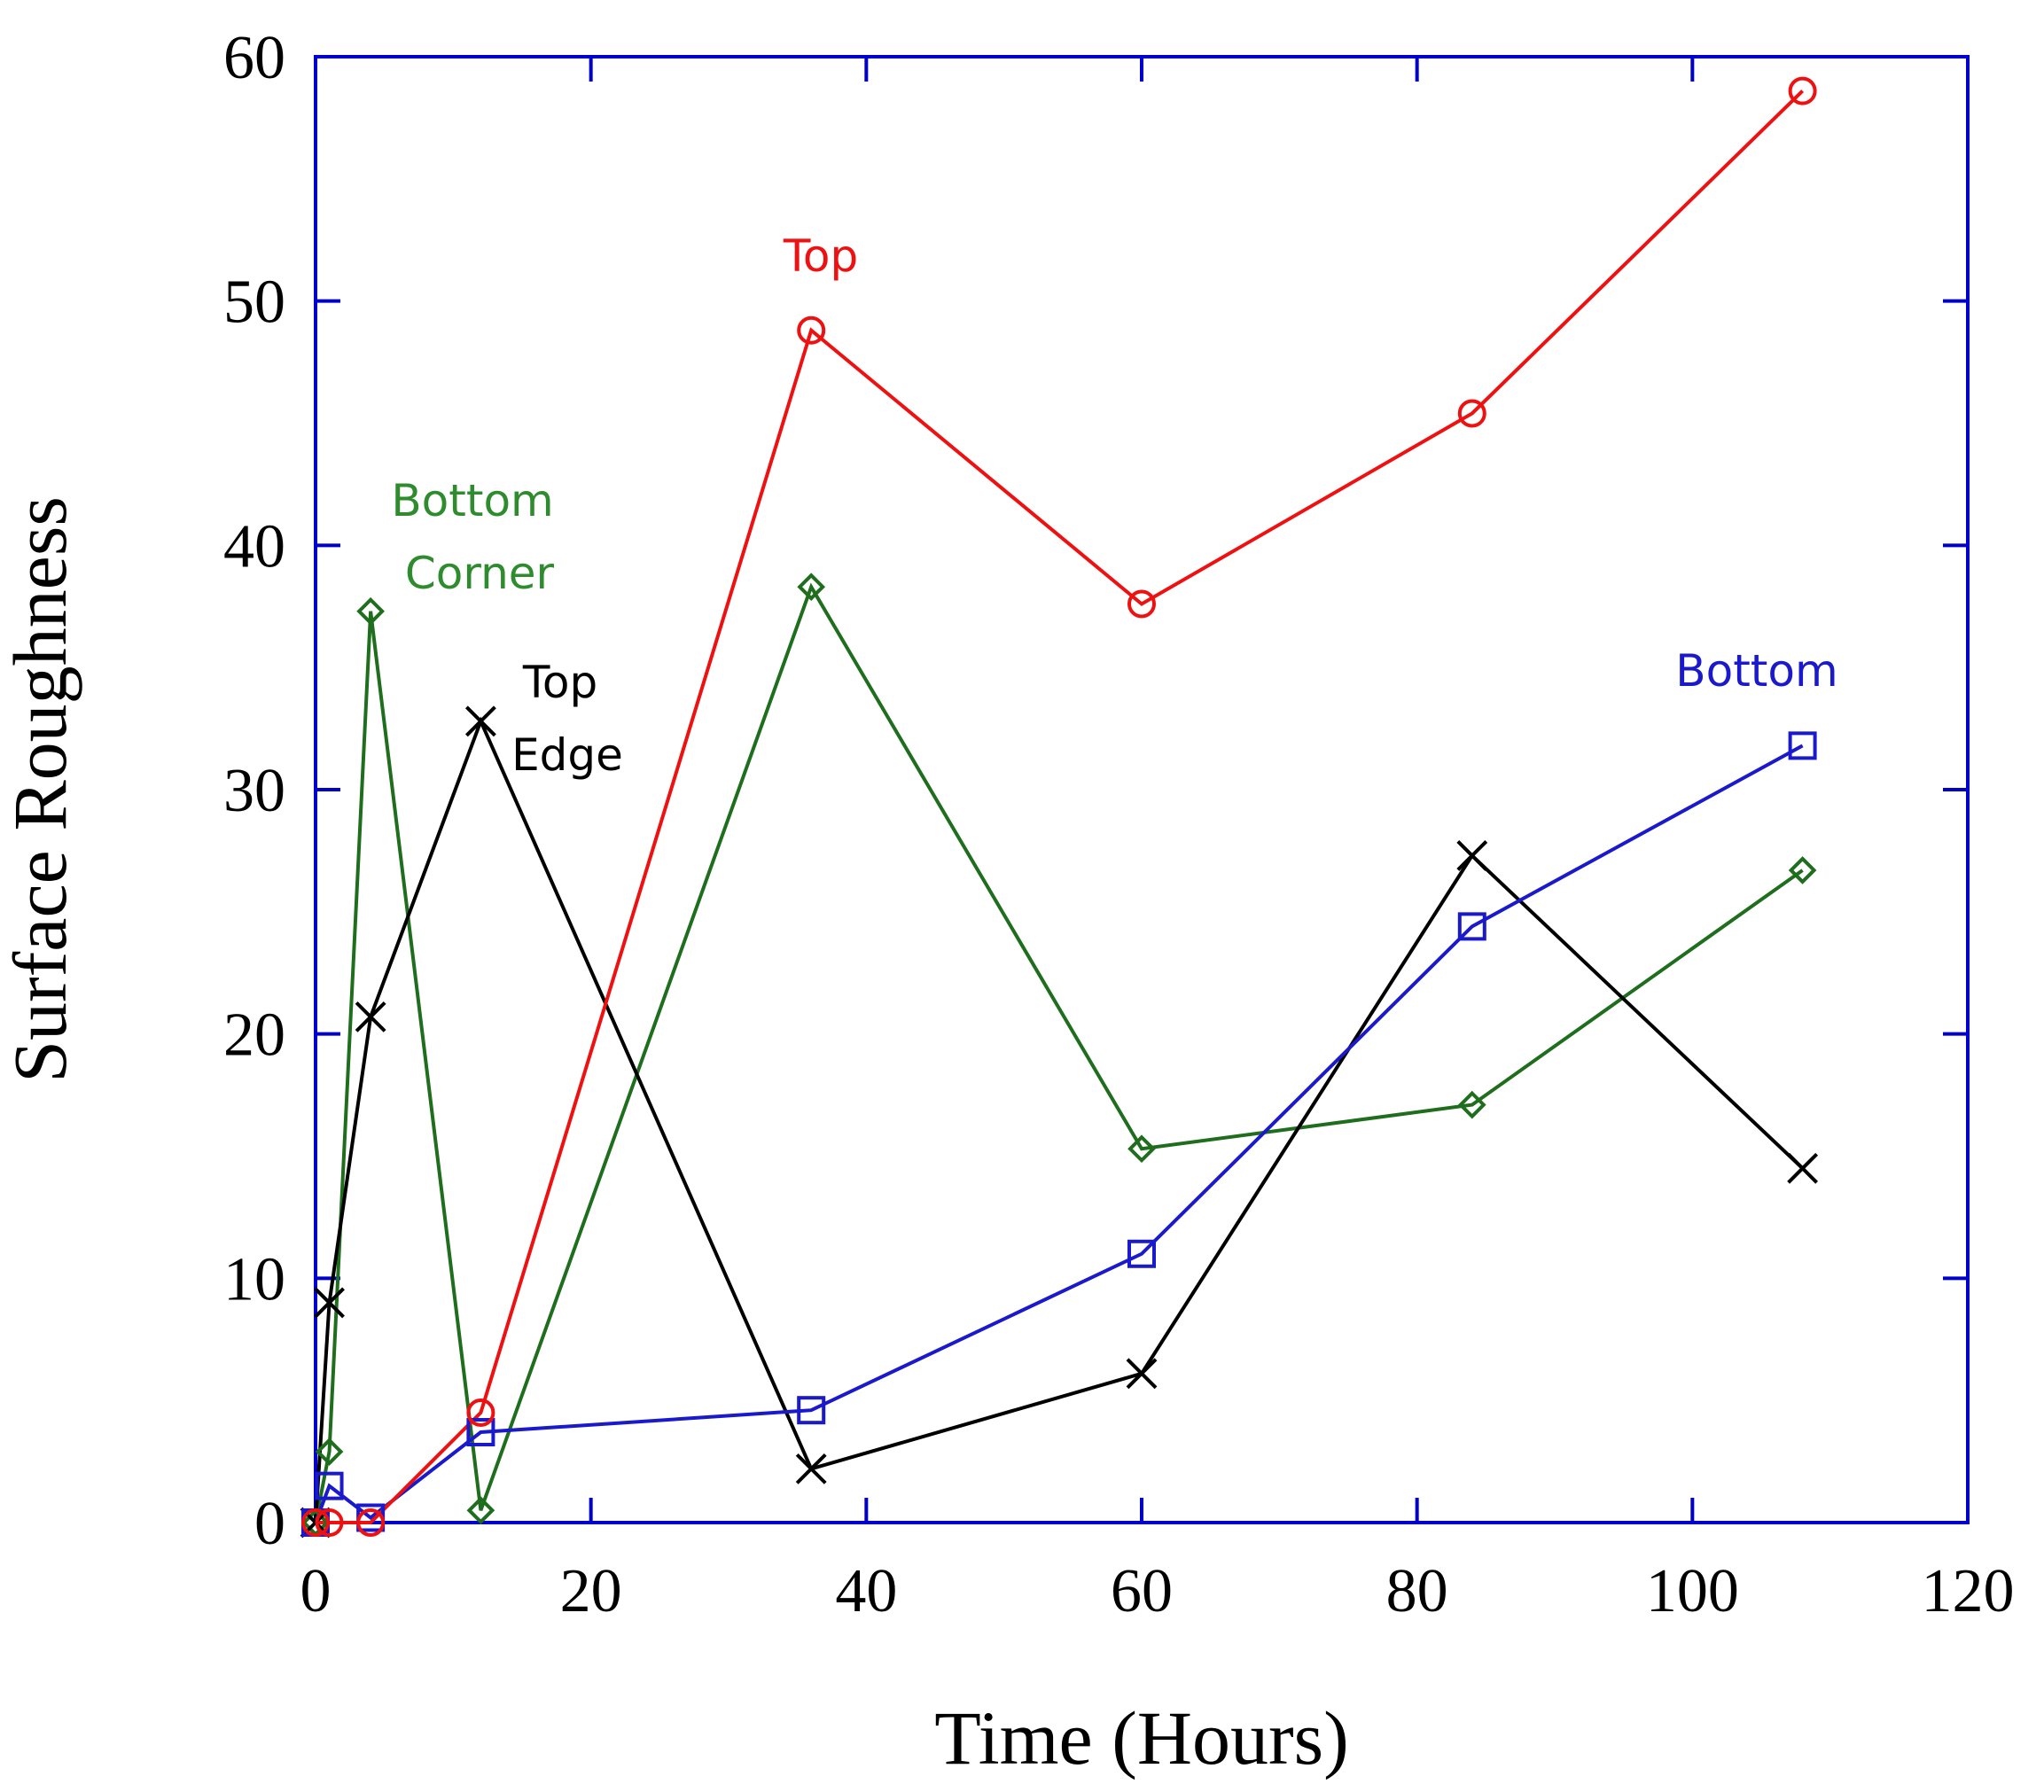 The image size is (2044, 1792). What do you see at coordinates (41, 789) in the screenshot?
I see `y-axis-title: Surface Roughness` at bounding box center [41, 789].